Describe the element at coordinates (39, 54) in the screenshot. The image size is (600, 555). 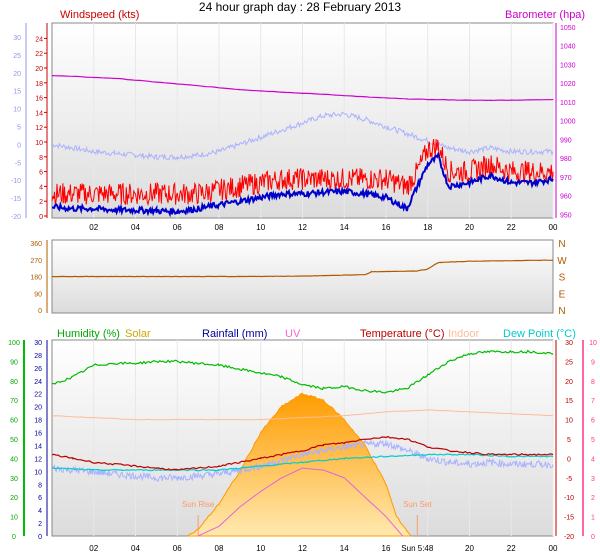
I see `panel1-left-tick-label: 22` at that location.